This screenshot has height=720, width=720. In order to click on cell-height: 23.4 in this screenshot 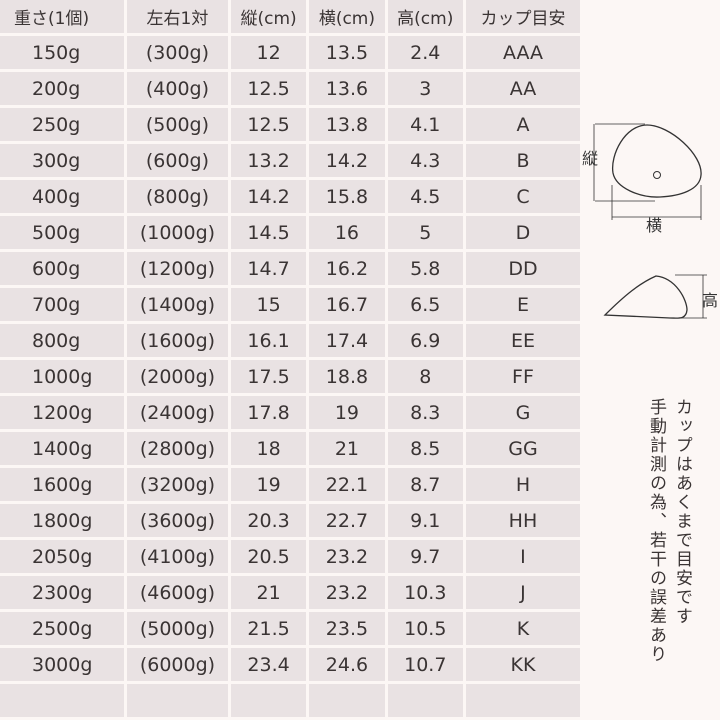, I will do `click(268, 664)`.